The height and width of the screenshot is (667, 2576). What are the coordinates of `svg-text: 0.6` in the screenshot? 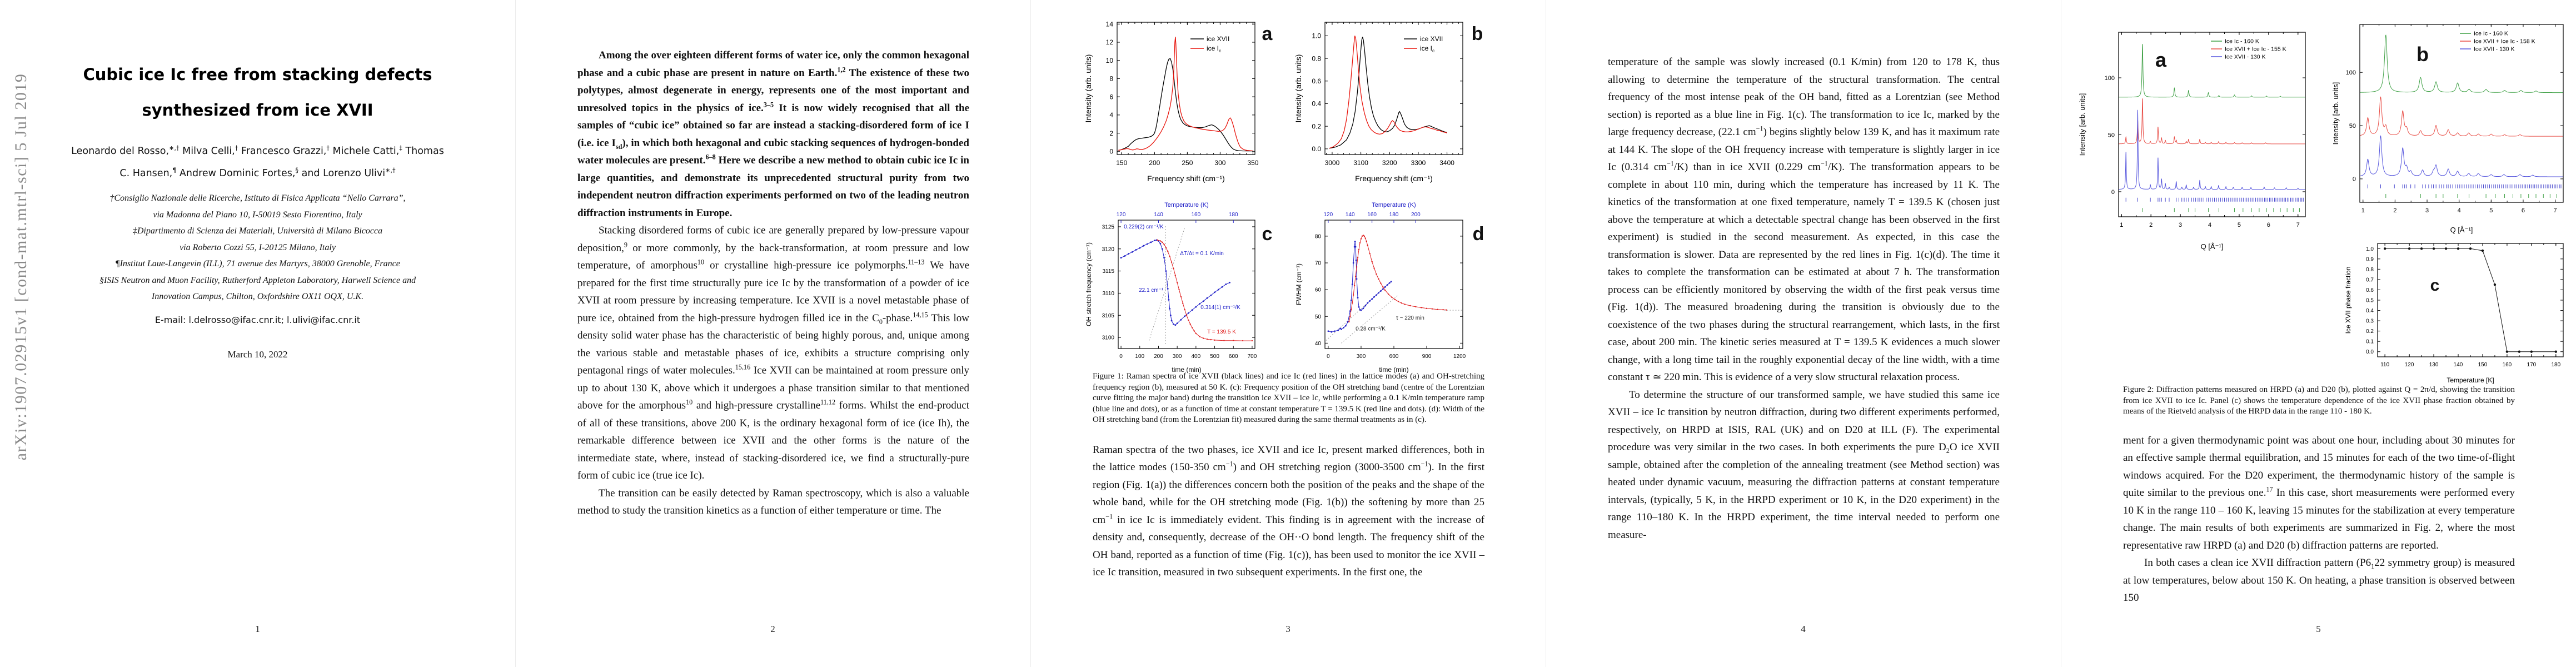 It's located at (1316, 81).